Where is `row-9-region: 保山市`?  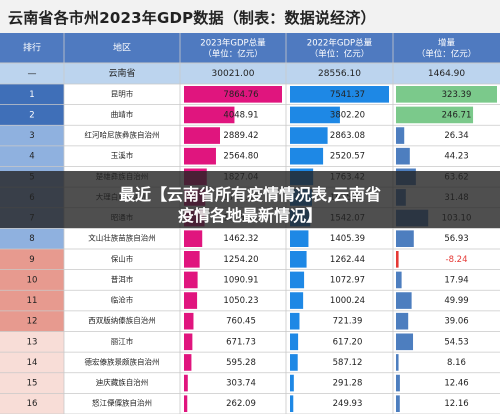
row-9-region: 保山市 is located at coordinates (122, 258).